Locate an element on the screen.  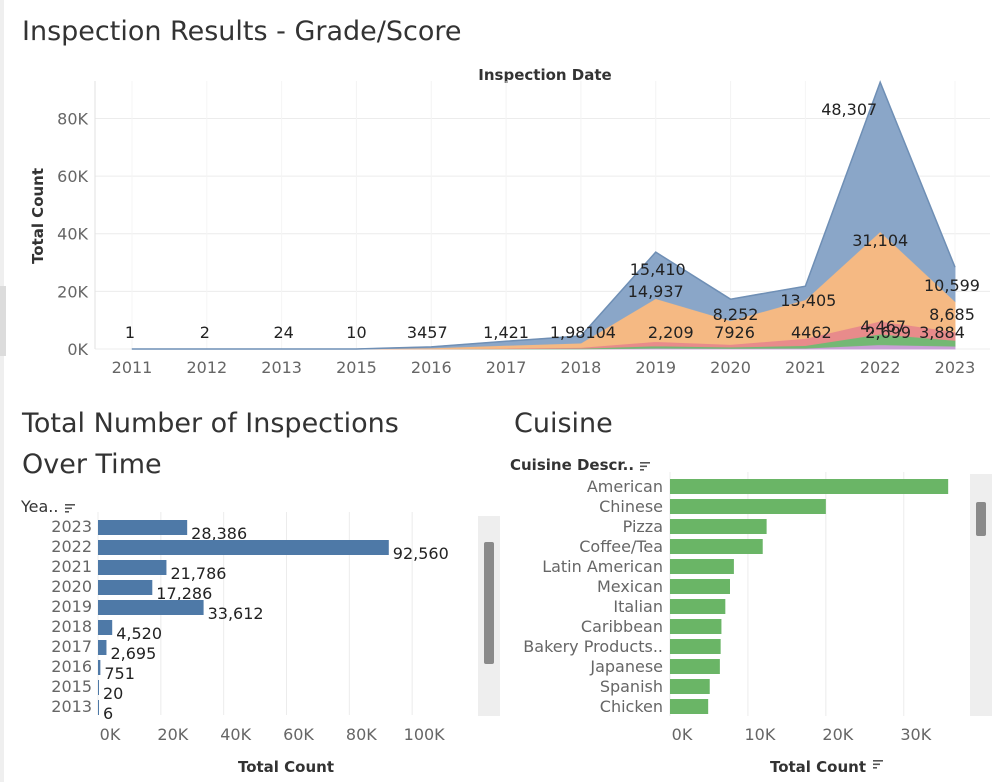
area-data-label: 3457 is located at coordinates (427, 332).